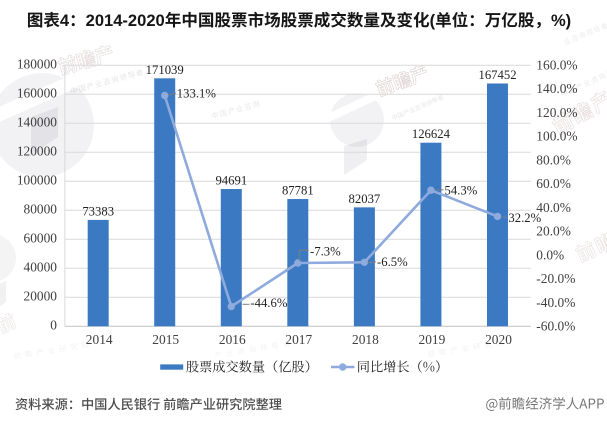  What do you see at coordinates (550, 254) in the screenshot?
I see `svg-text: 0.0%` at bounding box center [550, 254].